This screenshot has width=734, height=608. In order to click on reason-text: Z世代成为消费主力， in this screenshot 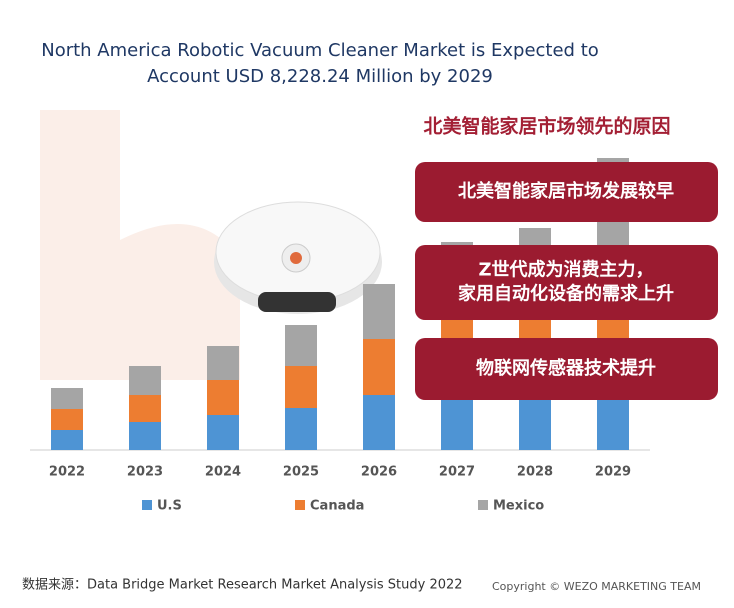, I will do `click(565, 270)`.